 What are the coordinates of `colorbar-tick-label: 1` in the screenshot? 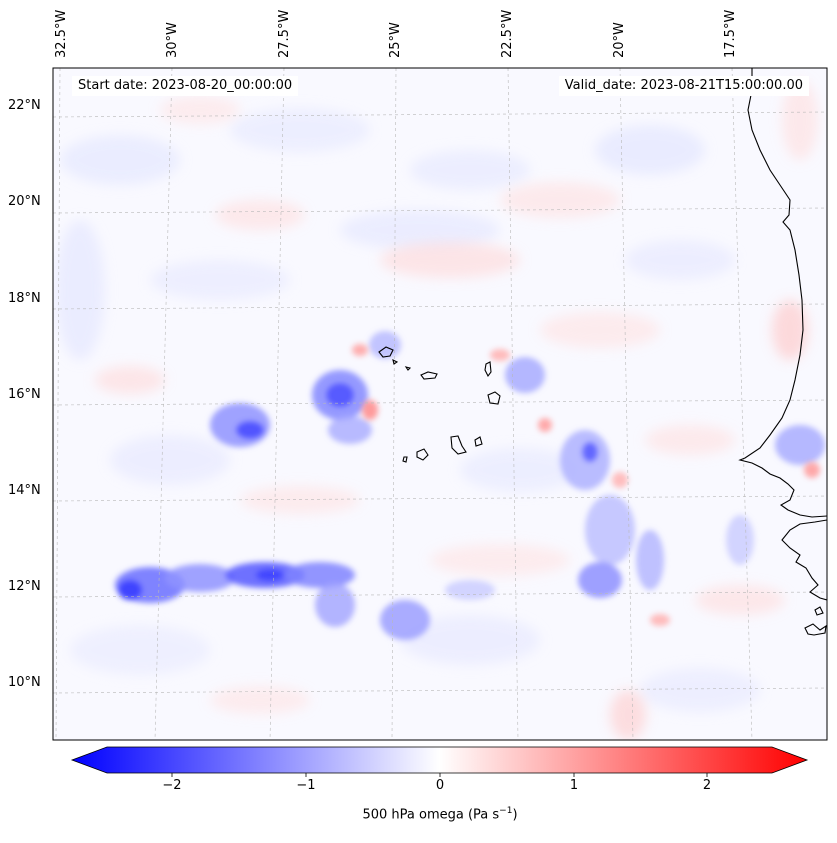 It's located at (574, 785).